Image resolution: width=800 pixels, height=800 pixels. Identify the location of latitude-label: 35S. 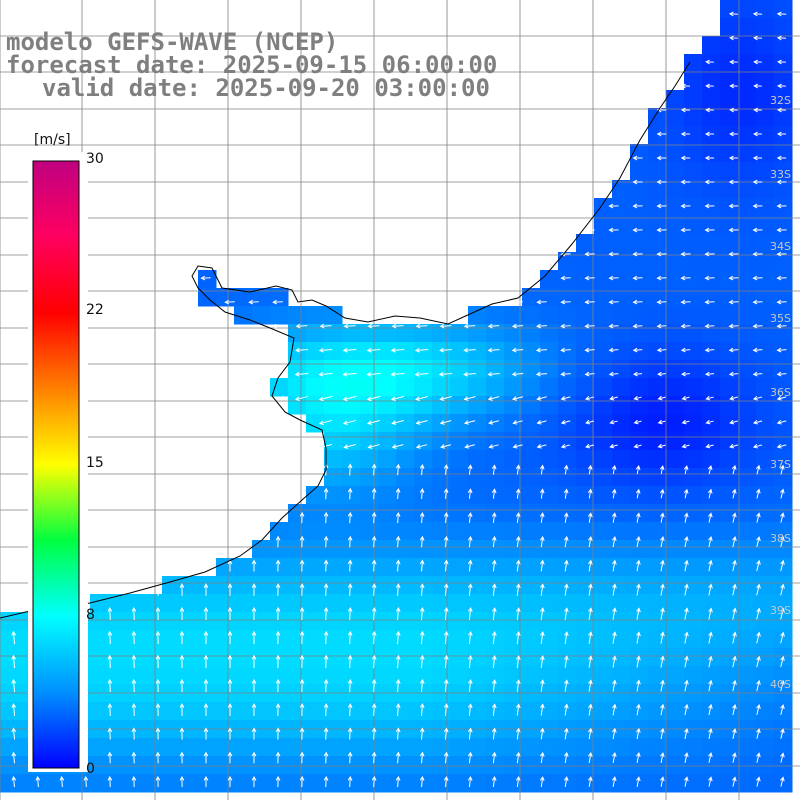
(780, 318).